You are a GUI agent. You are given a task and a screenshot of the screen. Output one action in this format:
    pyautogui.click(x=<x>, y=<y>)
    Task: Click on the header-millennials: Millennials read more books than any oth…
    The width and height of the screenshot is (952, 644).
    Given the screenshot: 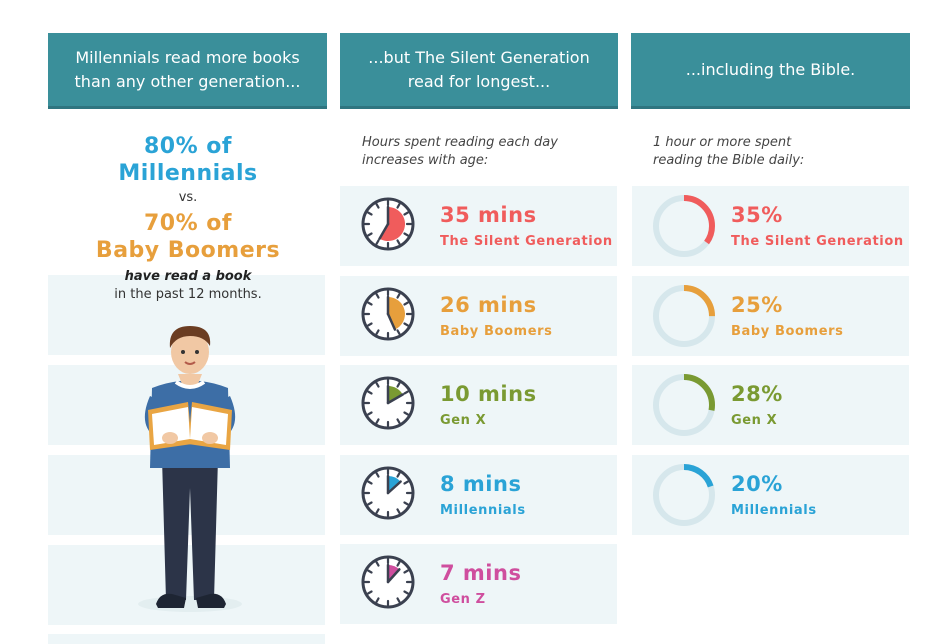 What is the action you would take?
    pyautogui.click(x=187, y=69)
    